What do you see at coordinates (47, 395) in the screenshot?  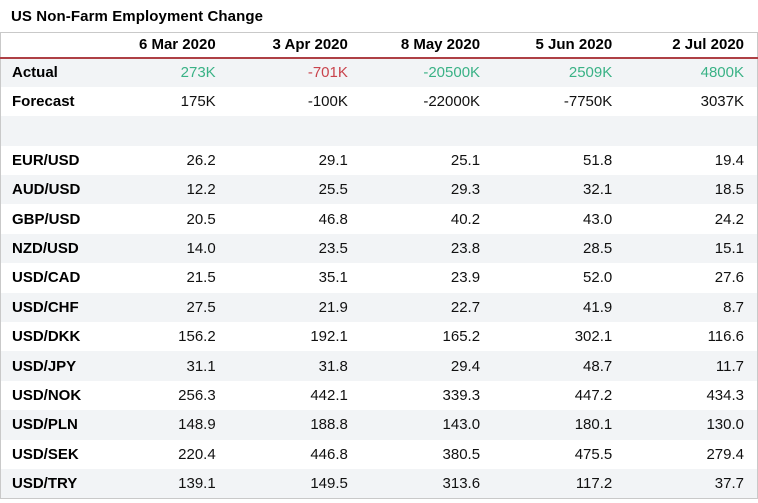 I see `row-label: USD/NOK` at bounding box center [47, 395].